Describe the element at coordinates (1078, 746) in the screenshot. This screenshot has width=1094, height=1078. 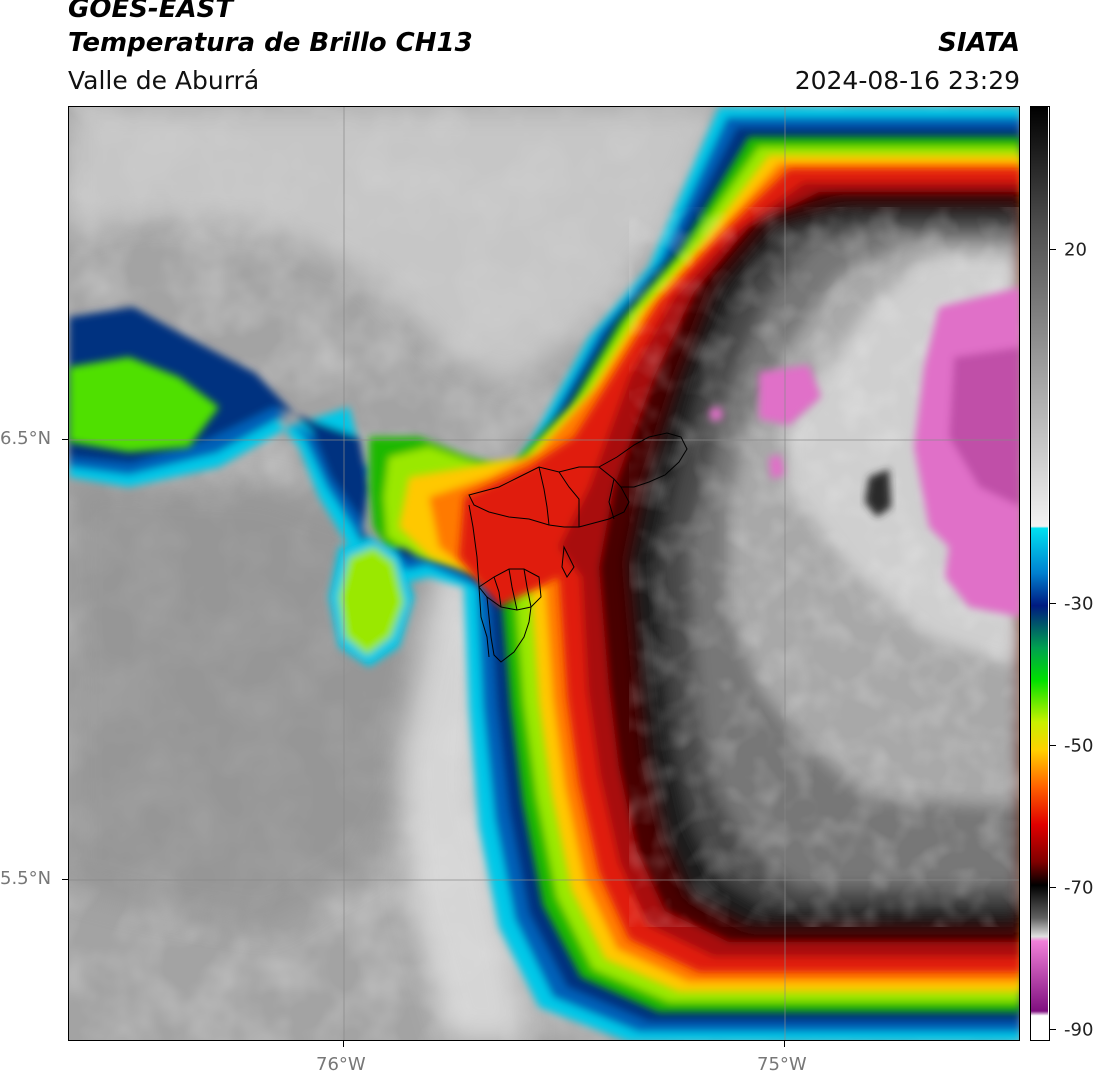
I see `colorbar-label: -50` at that location.